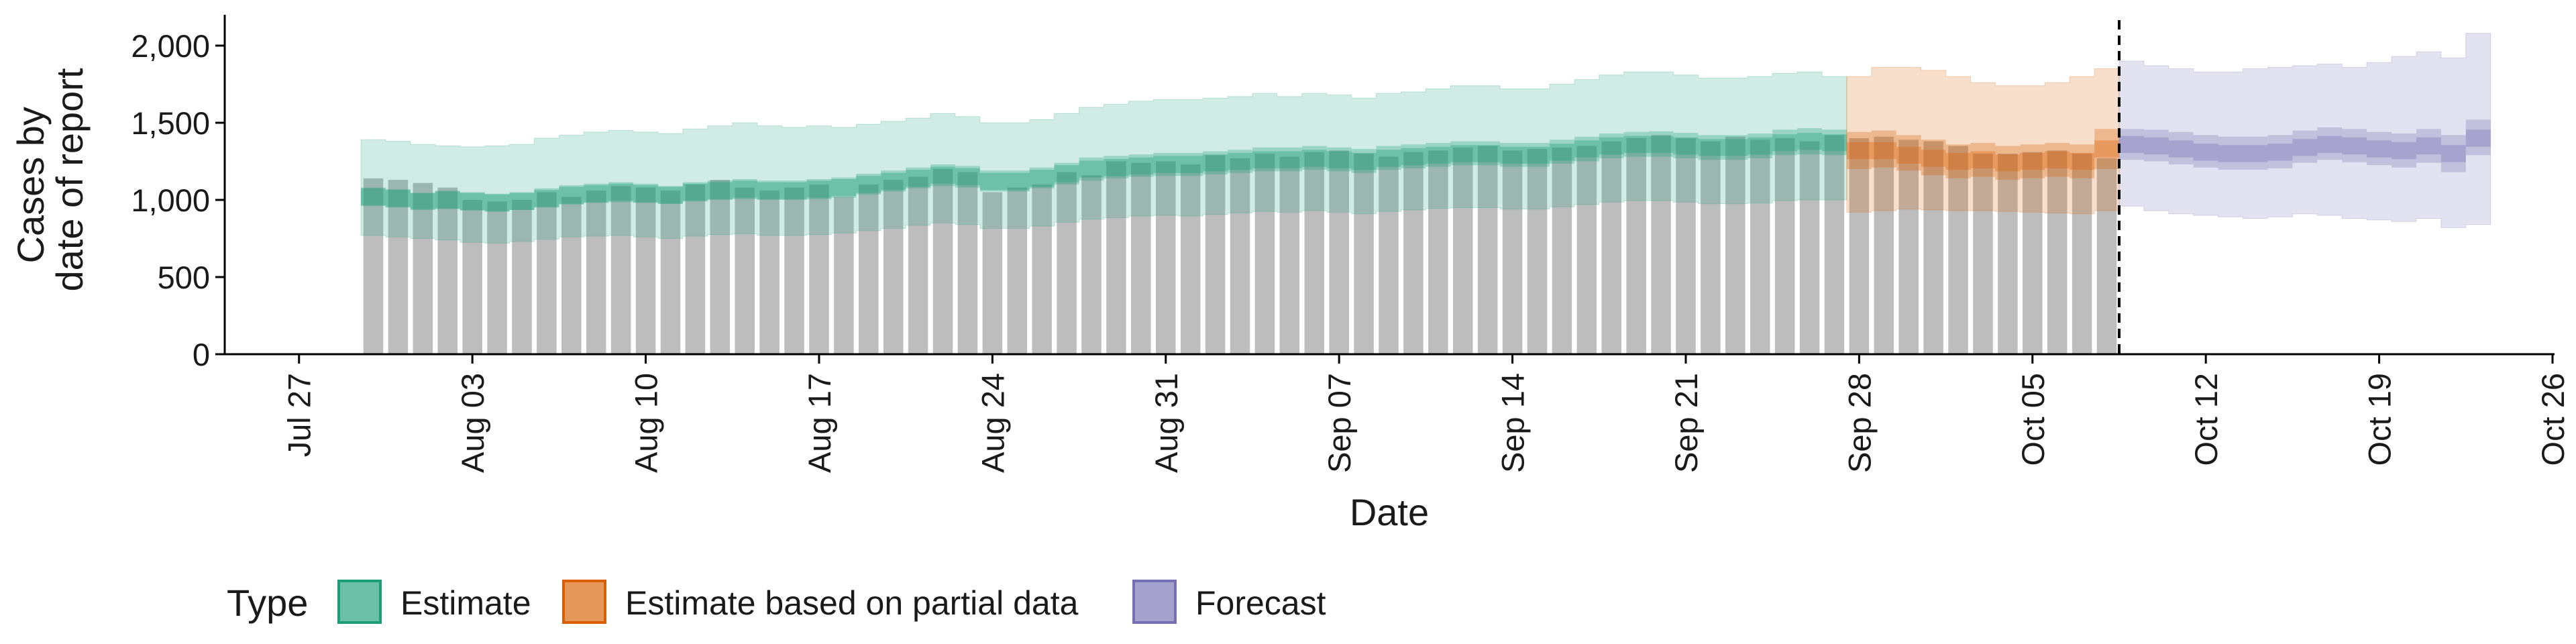  I want to click on y-tick-label: 500, so click(184, 277).